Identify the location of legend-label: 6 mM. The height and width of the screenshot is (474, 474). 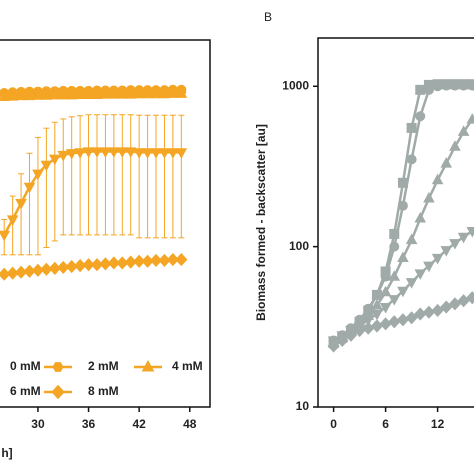
(25, 391).